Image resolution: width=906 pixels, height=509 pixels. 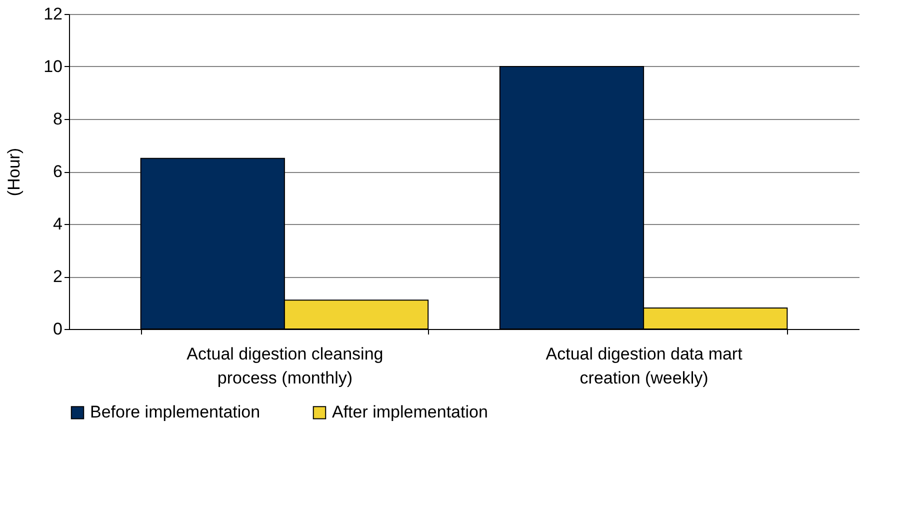 I want to click on y-tick-label: 8, so click(x=57, y=119).